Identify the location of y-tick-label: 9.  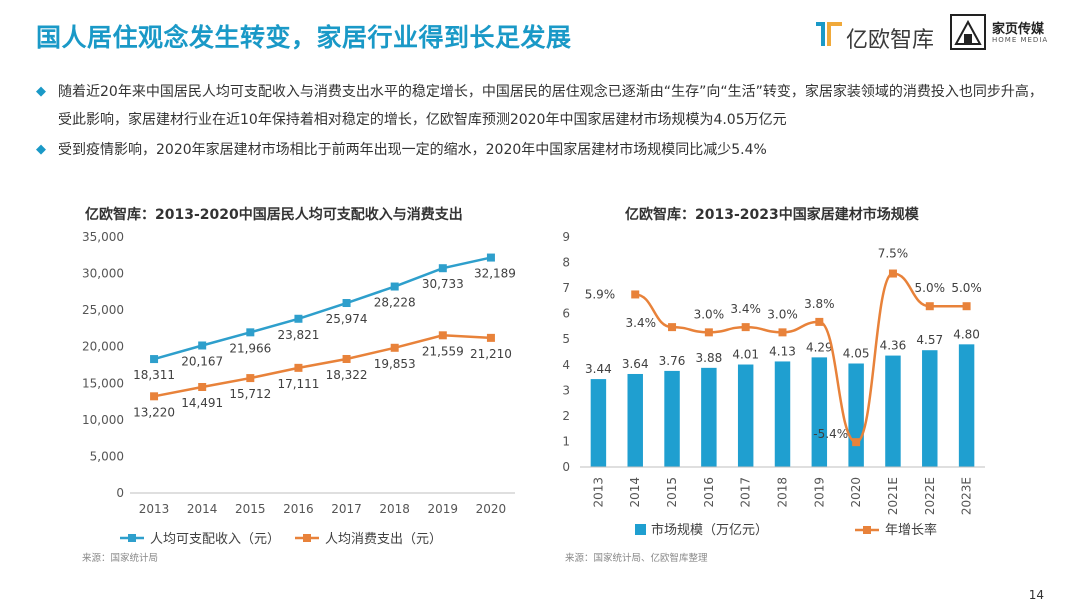
(566, 237).